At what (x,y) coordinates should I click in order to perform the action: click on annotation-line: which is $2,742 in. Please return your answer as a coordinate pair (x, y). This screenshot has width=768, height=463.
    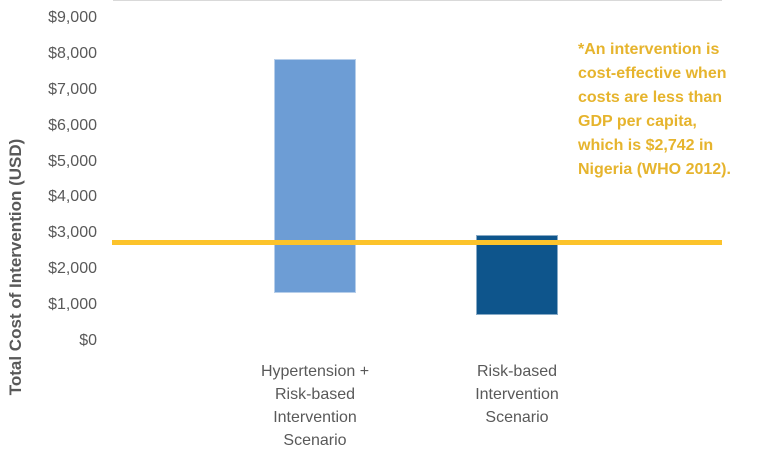
    Looking at the image, I should click on (646, 145).